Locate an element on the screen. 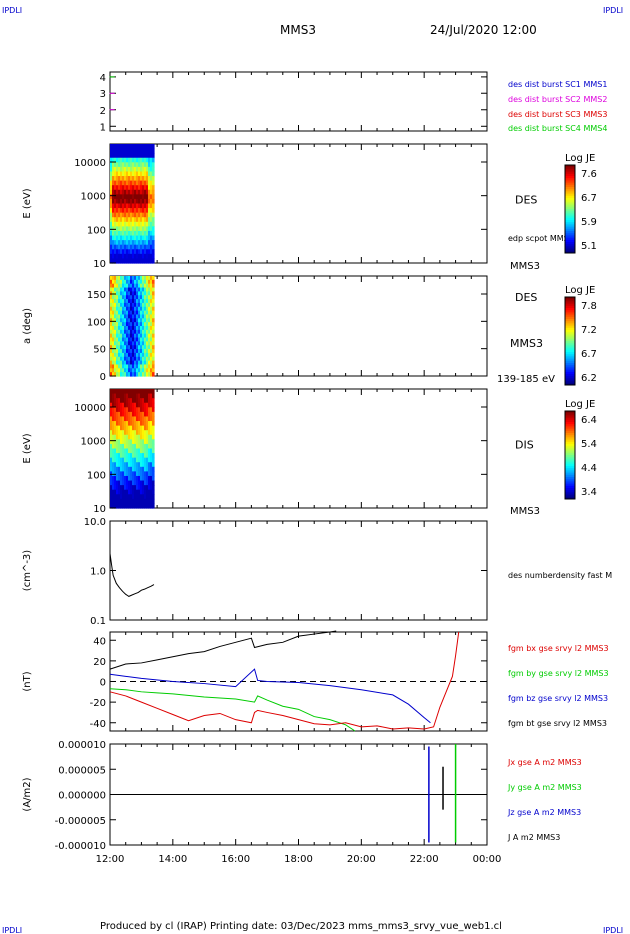 This screenshot has height=934, width=630. panel-5-ytick-label: 0.1 is located at coordinates (98, 621).